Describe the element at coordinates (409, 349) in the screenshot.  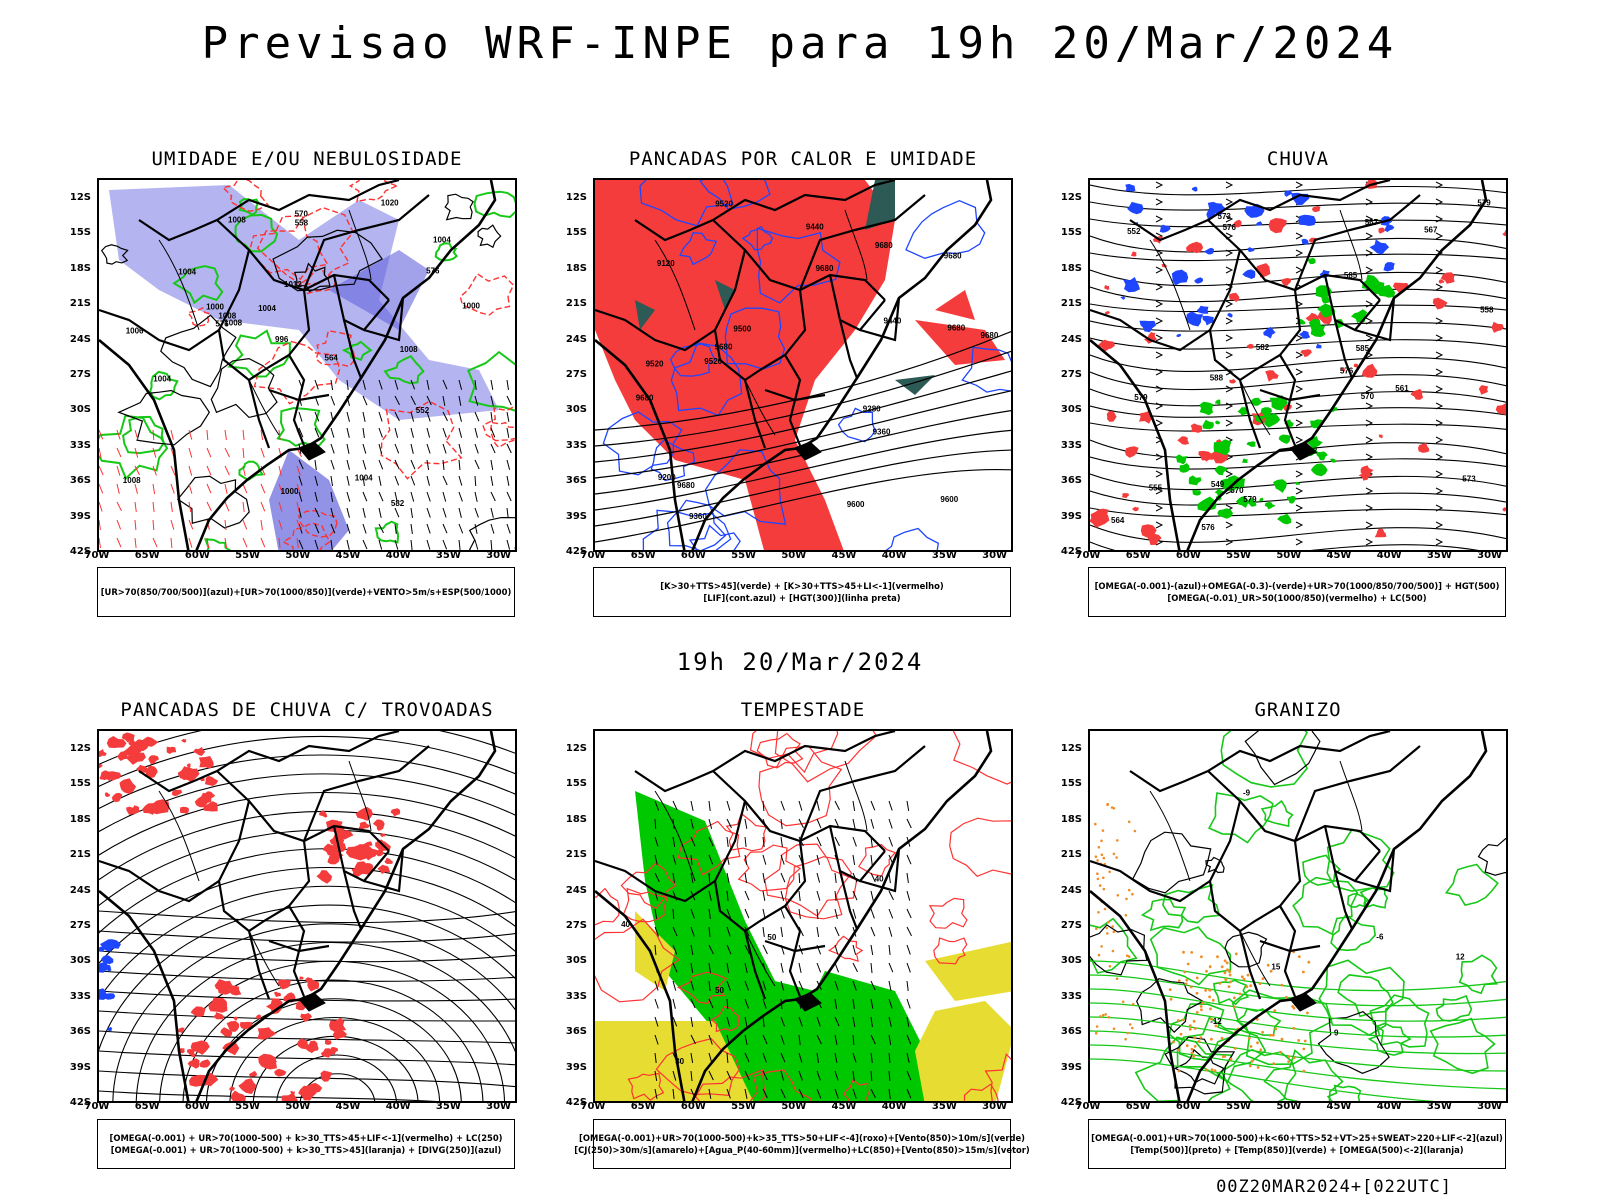
I see `contour-label: 1008` at that location.